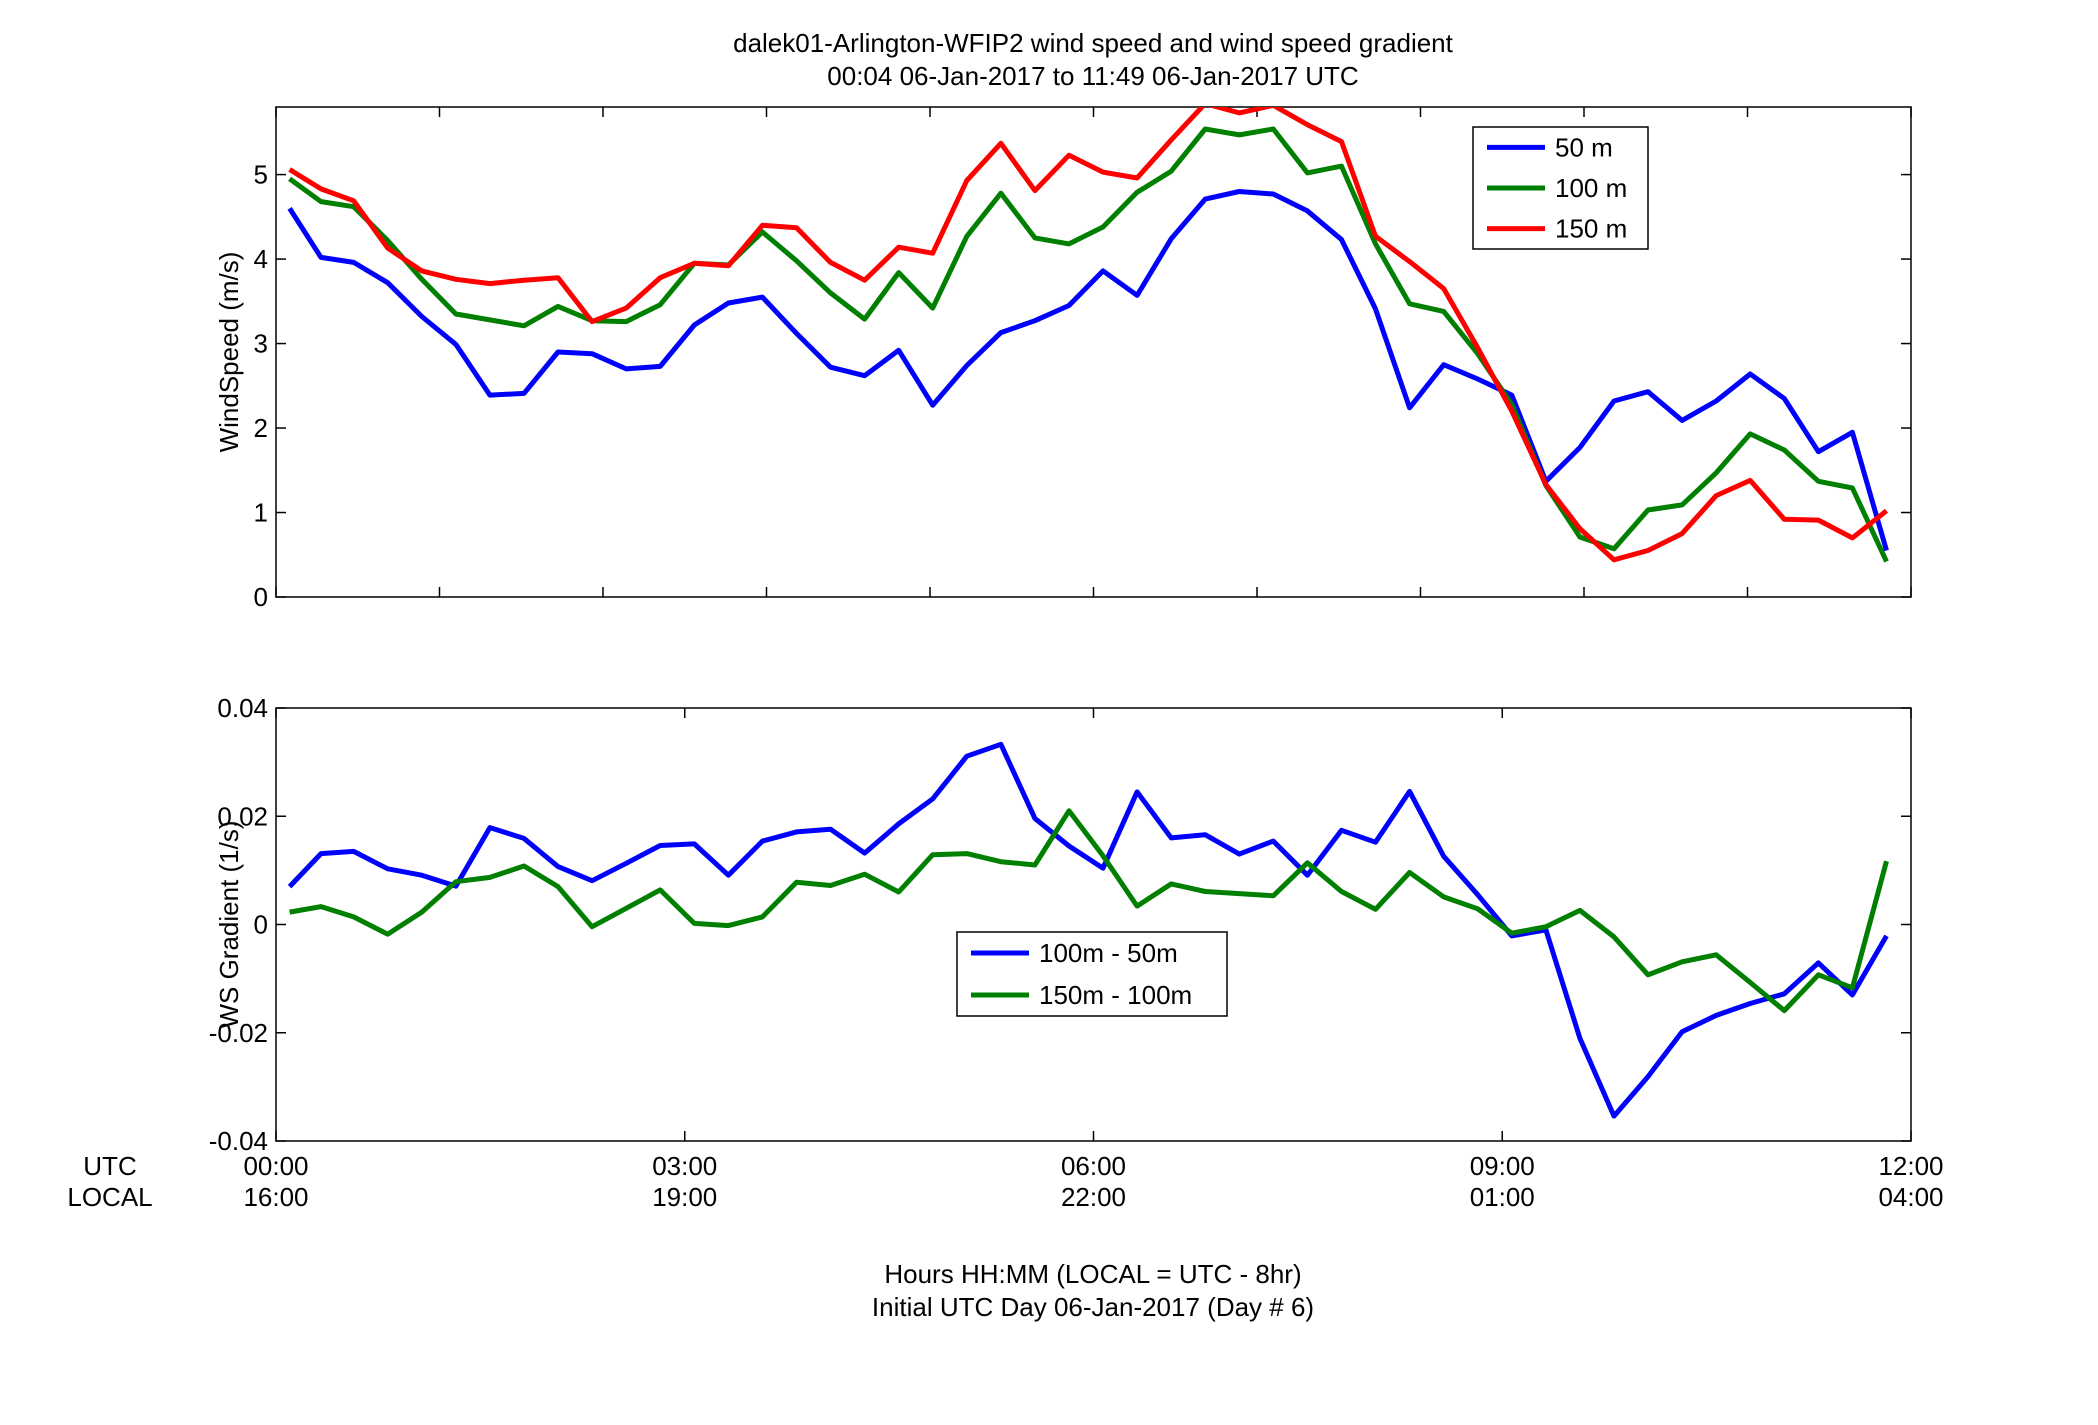  What do you see at coordinates (1910, 1166) in the screenshot?
I see `x-tick-label-utc: 12:00` at bounding box center [1910, 1166].